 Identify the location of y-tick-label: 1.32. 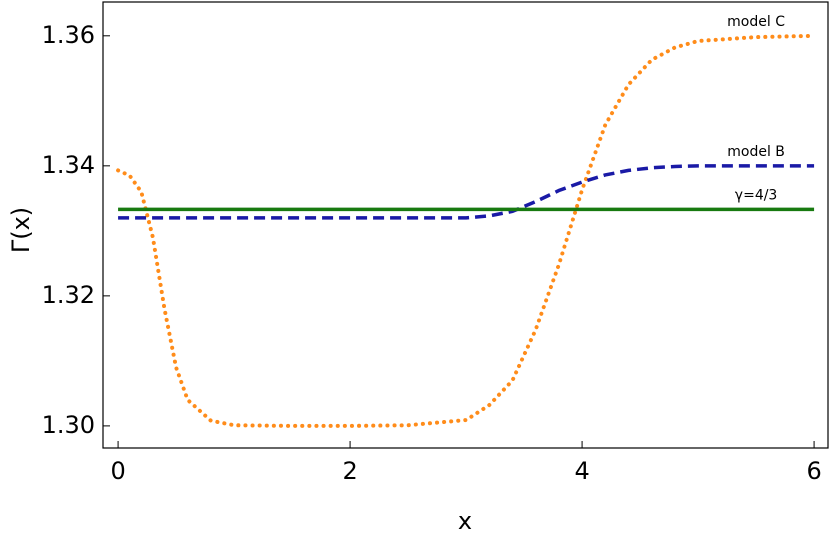
(68, 295).